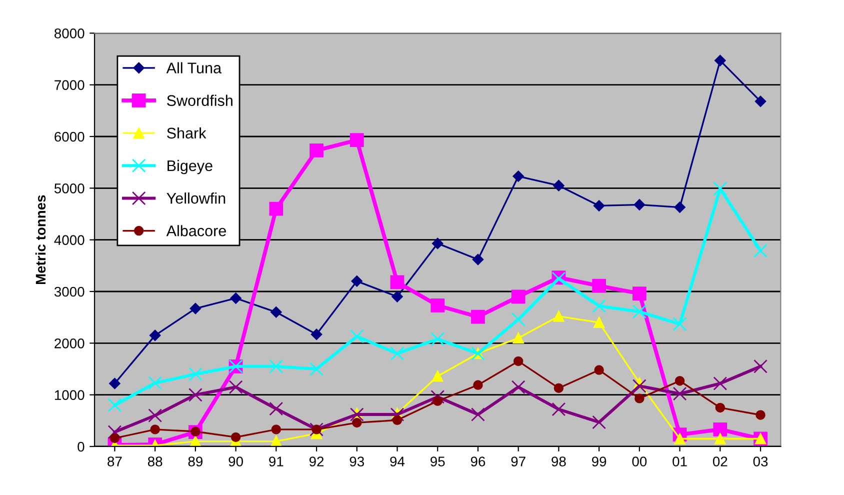 This screenshot has width=844, height=495. What do you see at coordinates (559, 461) in the screenshot?
I see `x-tick-label: 98` at bounding box center [559, 461].